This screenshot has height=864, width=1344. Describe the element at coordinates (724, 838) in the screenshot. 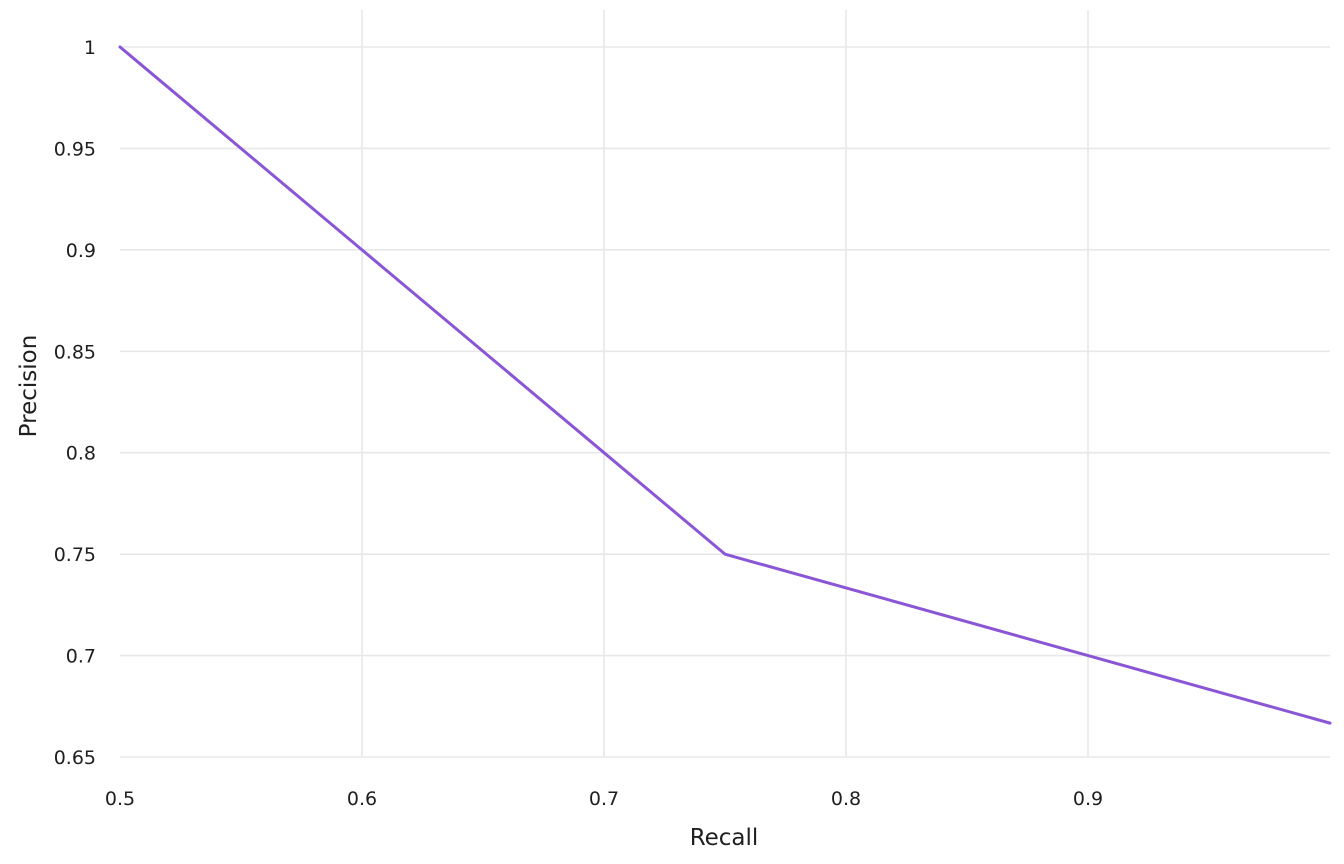

I see `x-axis-label: Recall` at that location.